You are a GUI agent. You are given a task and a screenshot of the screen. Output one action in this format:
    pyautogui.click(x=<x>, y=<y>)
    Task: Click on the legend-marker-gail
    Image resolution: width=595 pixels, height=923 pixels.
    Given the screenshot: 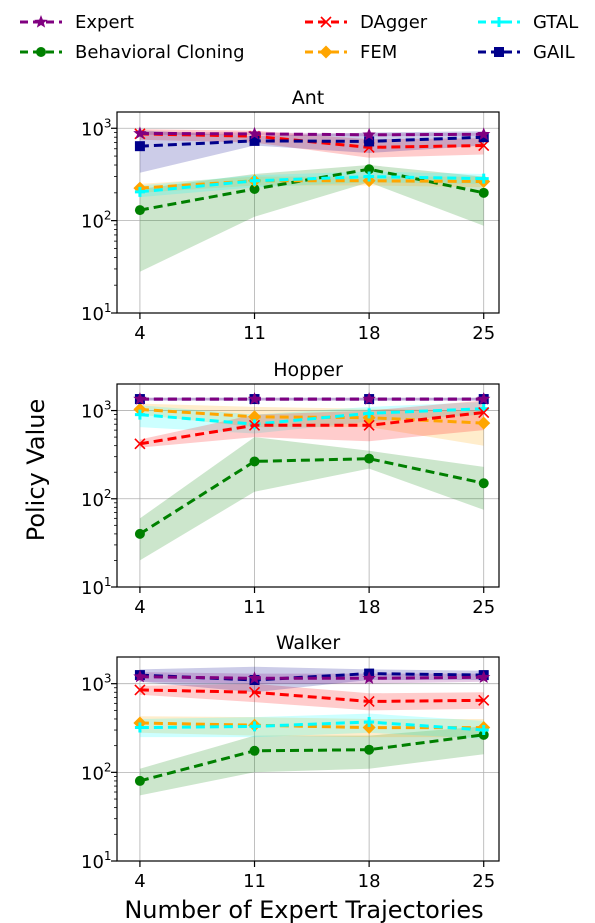 What is the action you would take?
    pyautogui.click(x=499, y=52)
    